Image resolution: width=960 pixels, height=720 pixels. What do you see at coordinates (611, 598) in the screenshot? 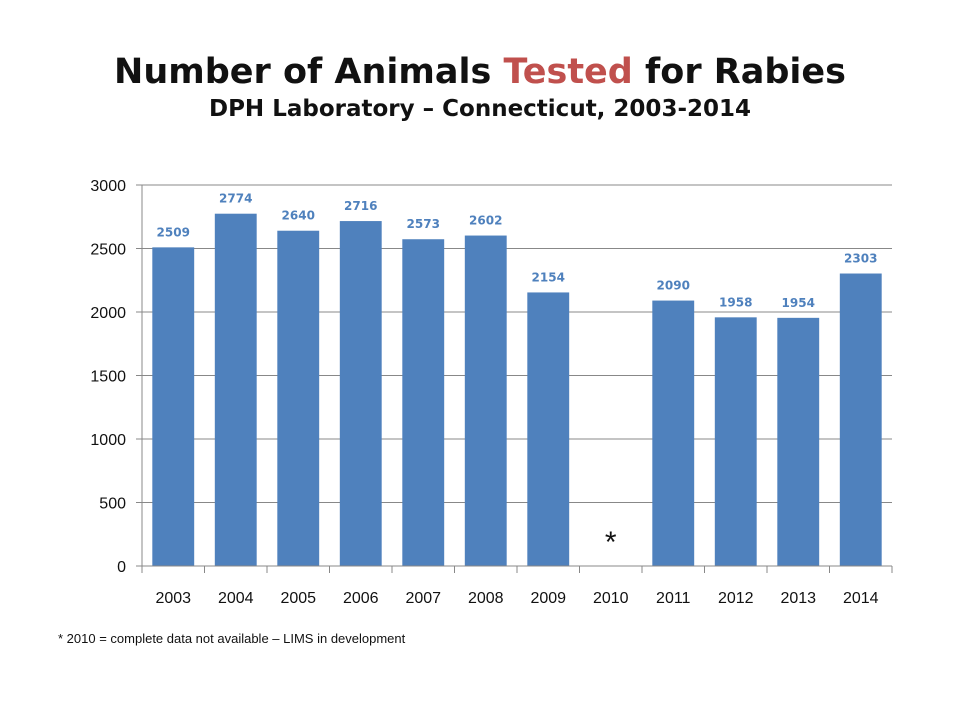
I see `x-tick-label: 2010` at bounding box center [611, 598].